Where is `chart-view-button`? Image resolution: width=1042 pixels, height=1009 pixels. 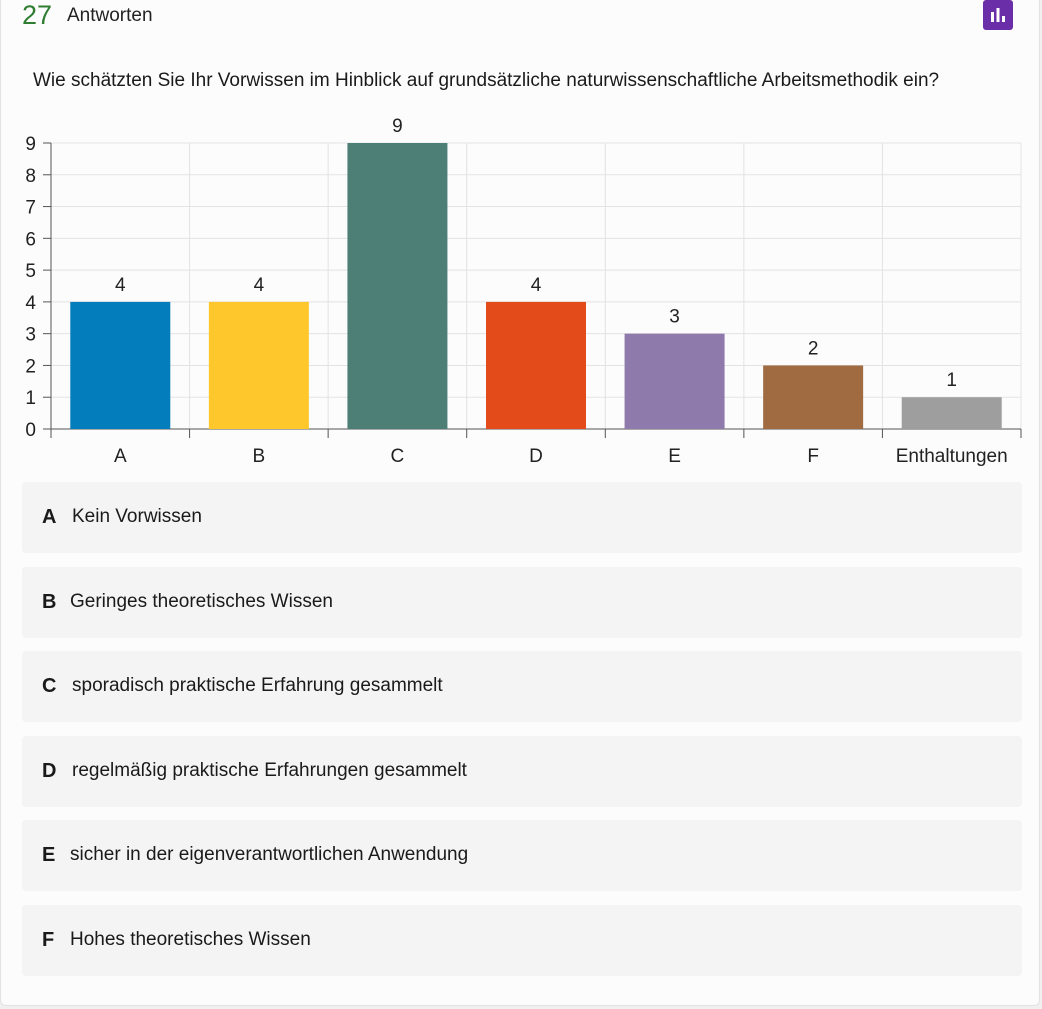
chart-view-button is located at coordinates (998, 15).